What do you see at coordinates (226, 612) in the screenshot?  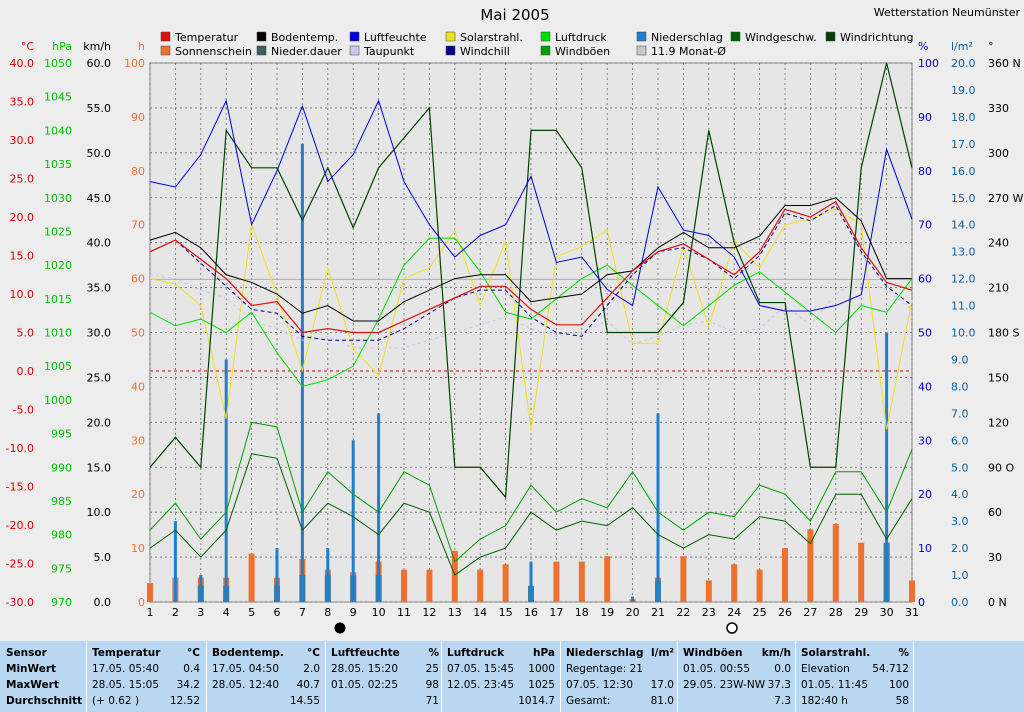 I see `x-tick-label: 4` at bounding box center [226, 612].